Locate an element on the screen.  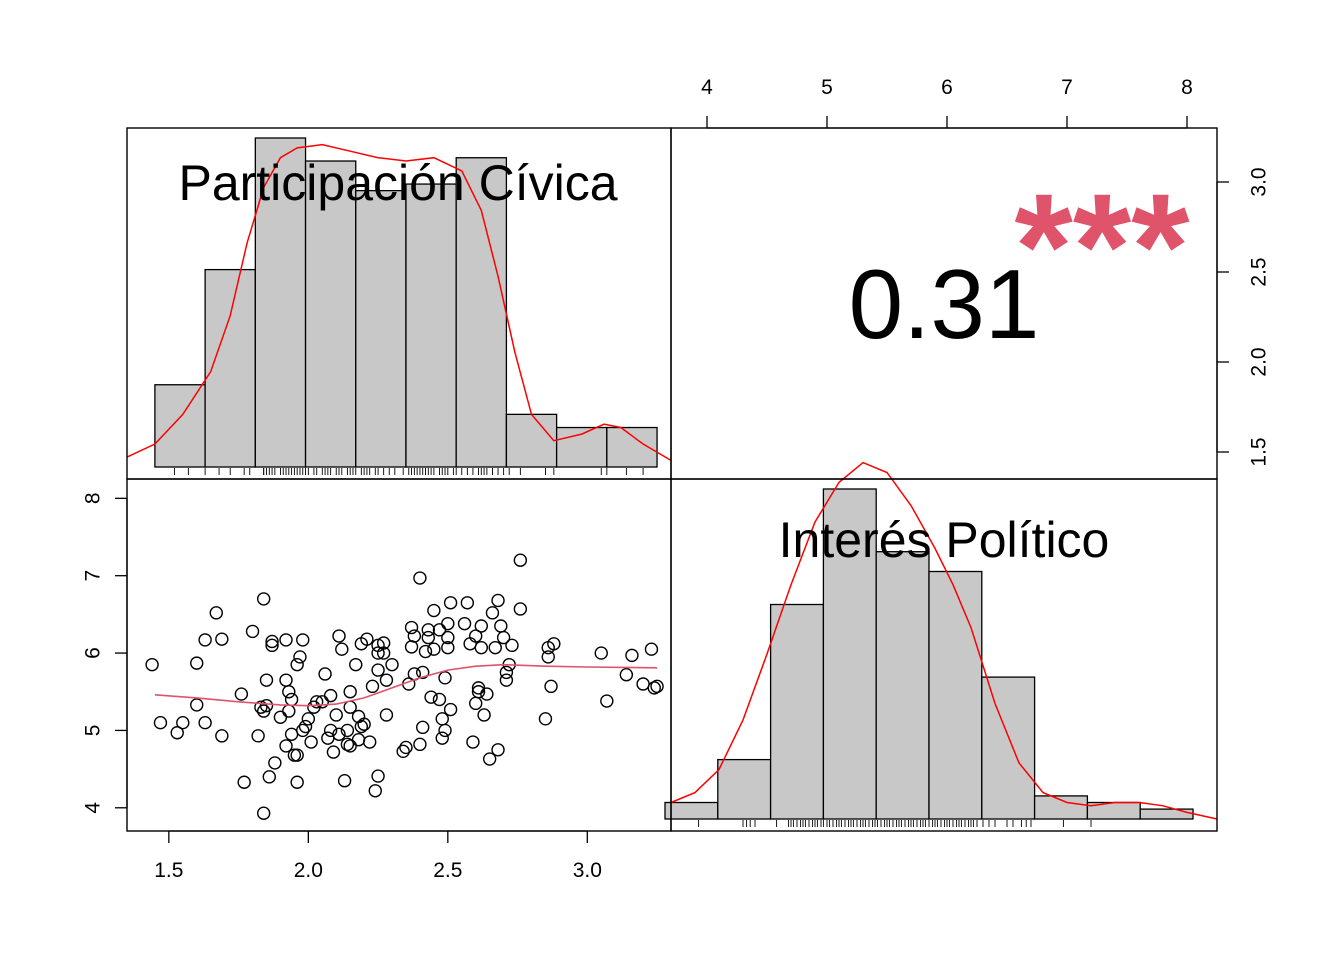
hist-participacion-density-line is located at coordinates (399, 302).